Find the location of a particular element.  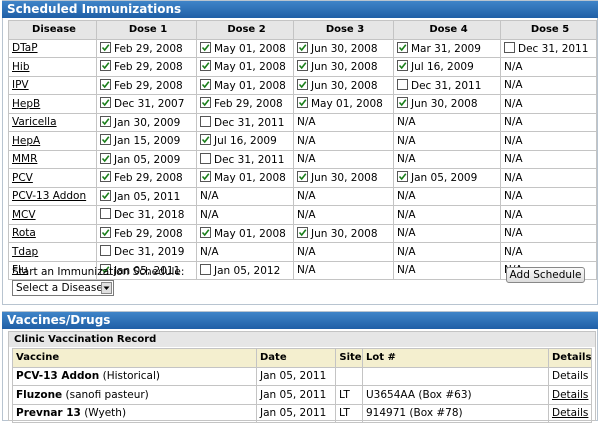

section-header: Vaccines/Drugs is located at coordinates (300, 320).